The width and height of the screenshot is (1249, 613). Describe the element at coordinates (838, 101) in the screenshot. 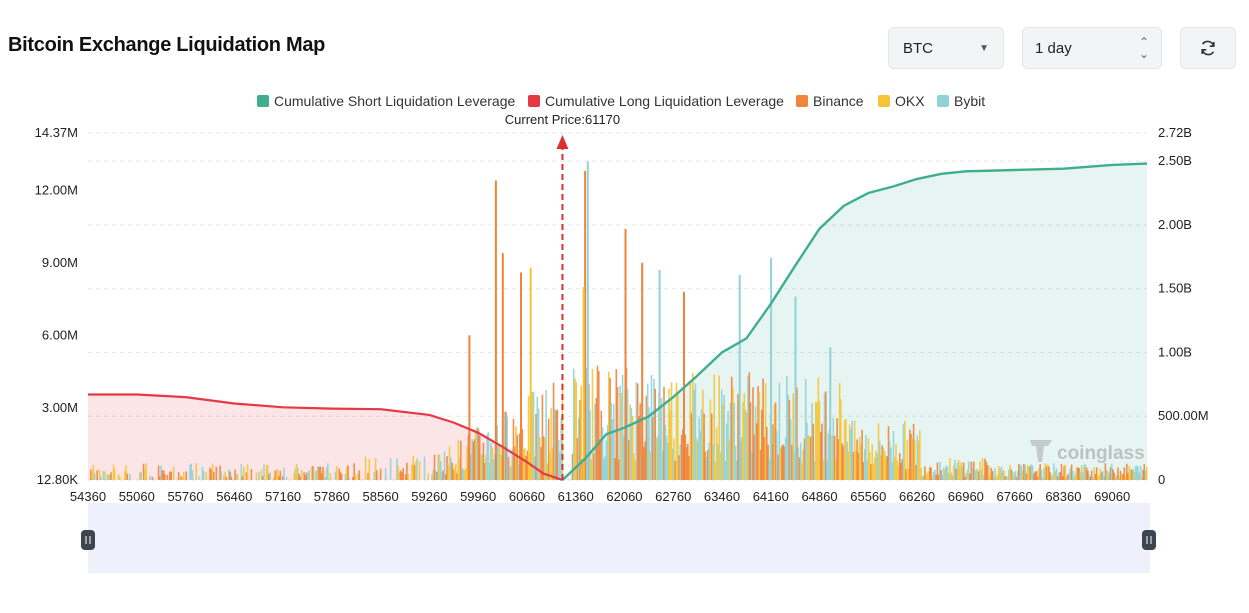

I see `legend-label-binance: Binance` at that location.